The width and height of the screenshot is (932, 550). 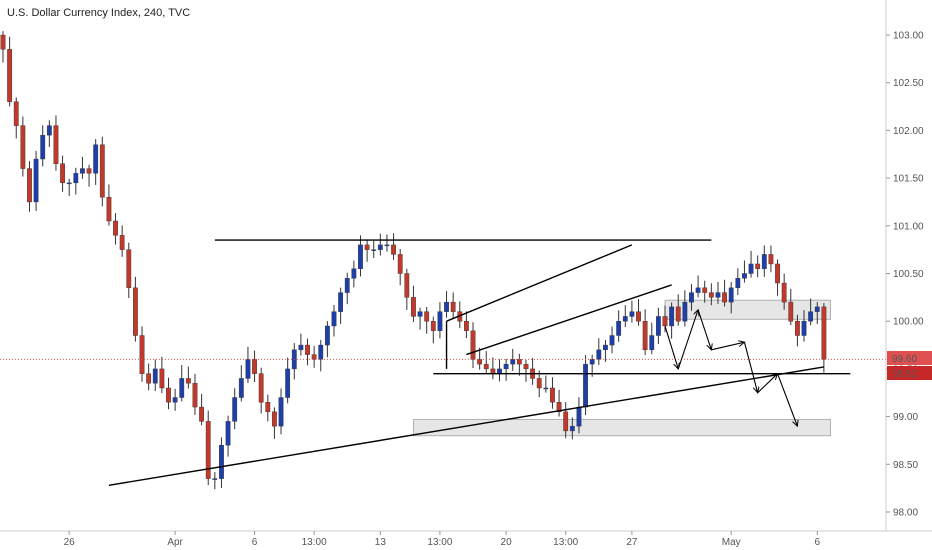 I want to click on x-tick-label: 13:00, so click(x=565, y=542).